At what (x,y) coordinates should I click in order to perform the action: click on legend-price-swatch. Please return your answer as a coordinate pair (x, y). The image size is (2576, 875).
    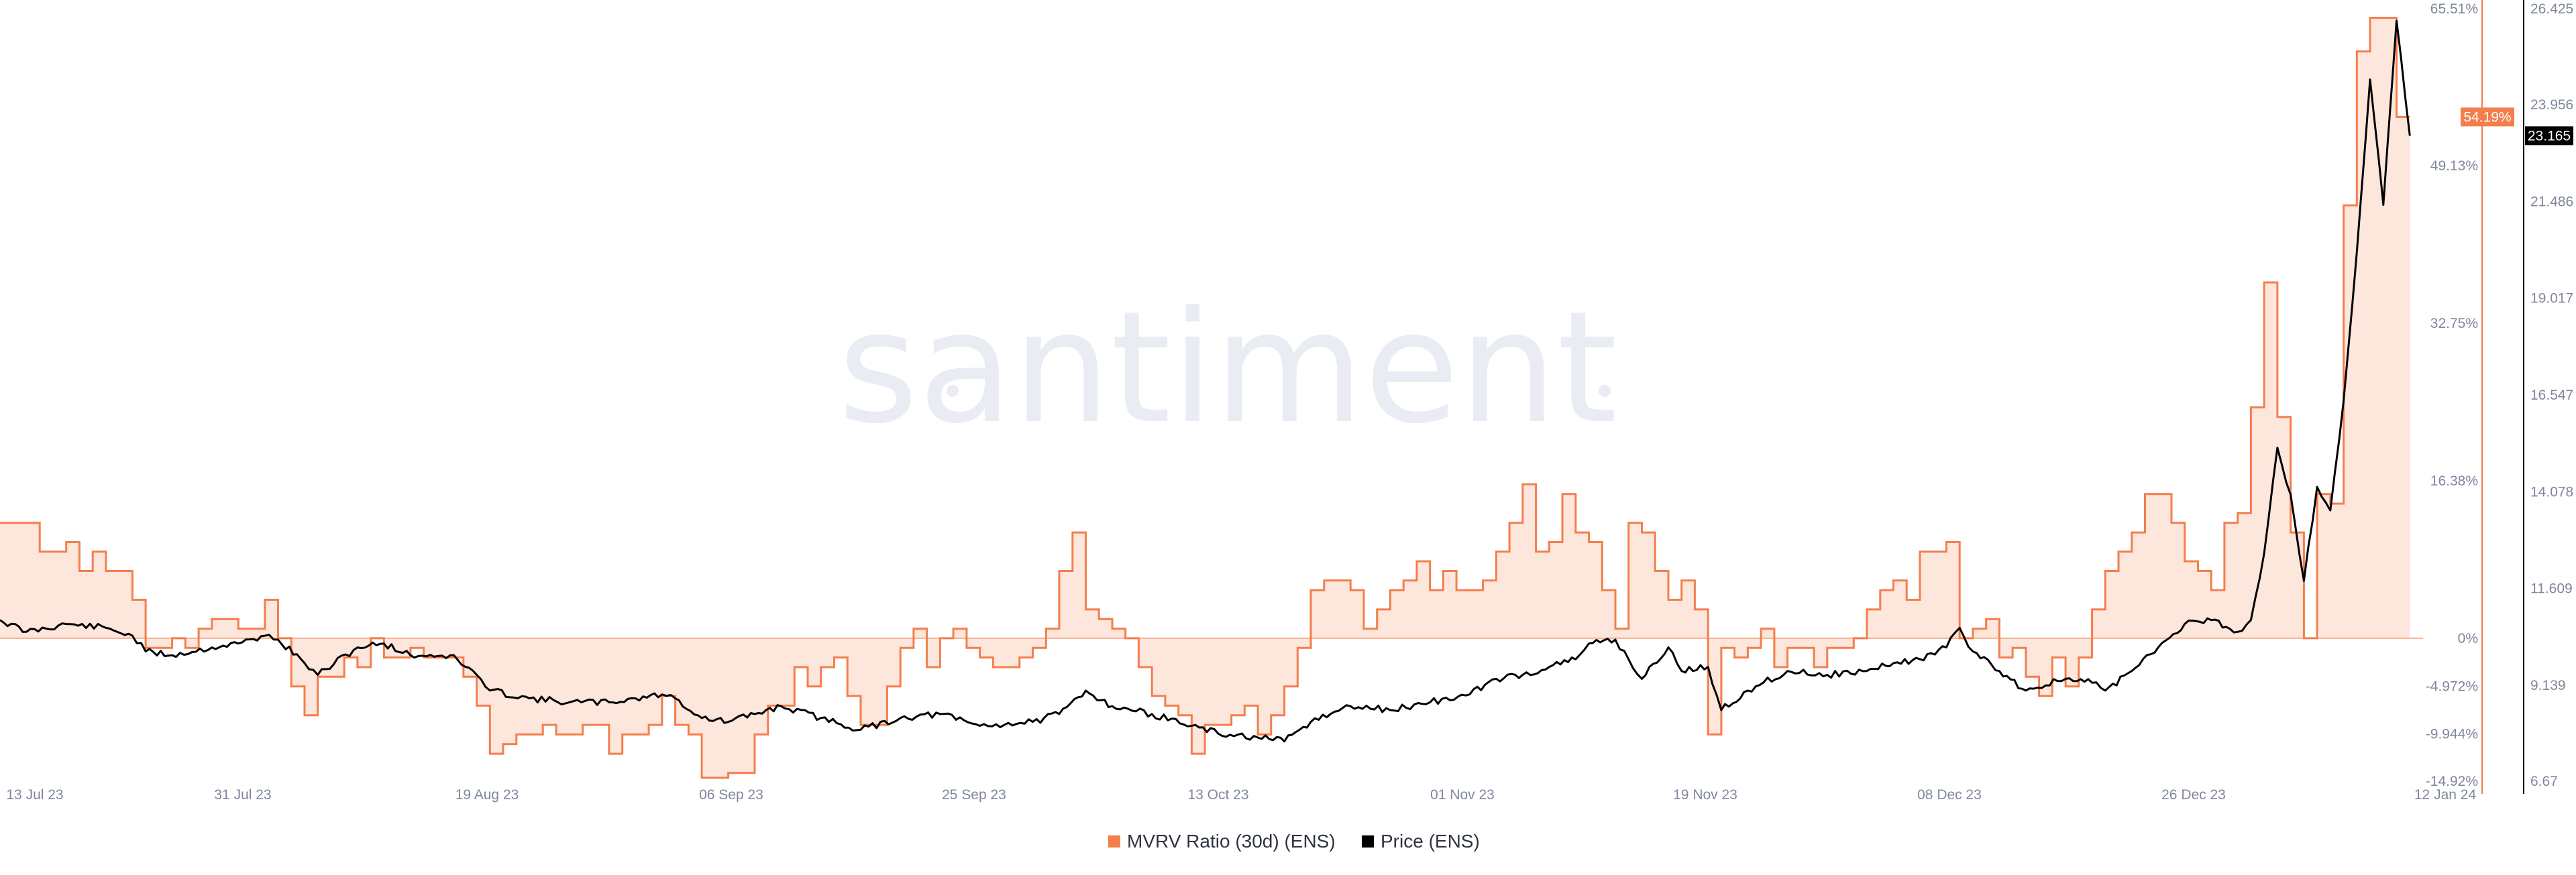
    Looking at the image, I should click on (1368, 841).